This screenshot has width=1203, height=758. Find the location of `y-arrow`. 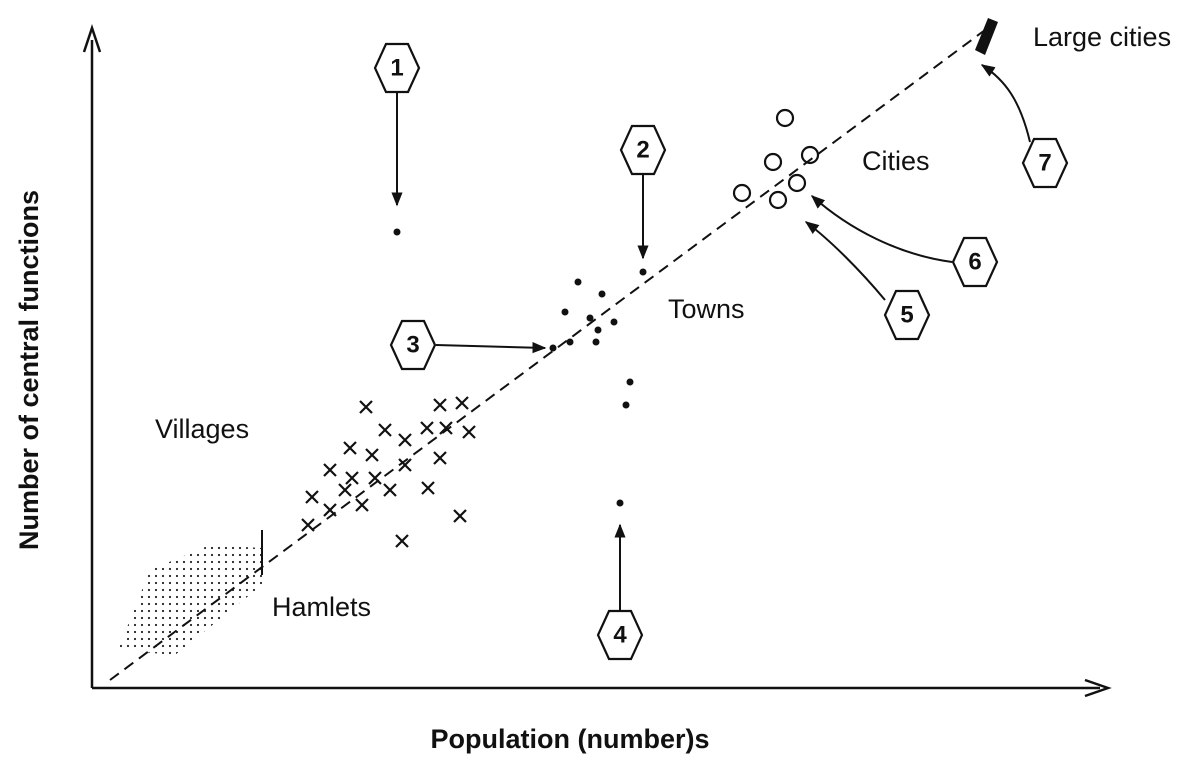

y-arrow is located at coordinates (92, 38).